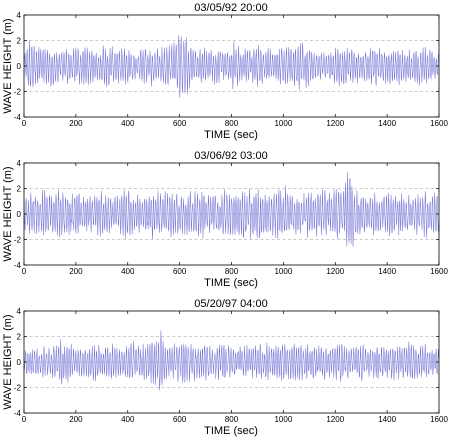 This screenshot has height=444, width=450. Describe the element at coordinates (230, 156) in the screenshot. I see `panel-title: 03/06/92 03:00` at that location.